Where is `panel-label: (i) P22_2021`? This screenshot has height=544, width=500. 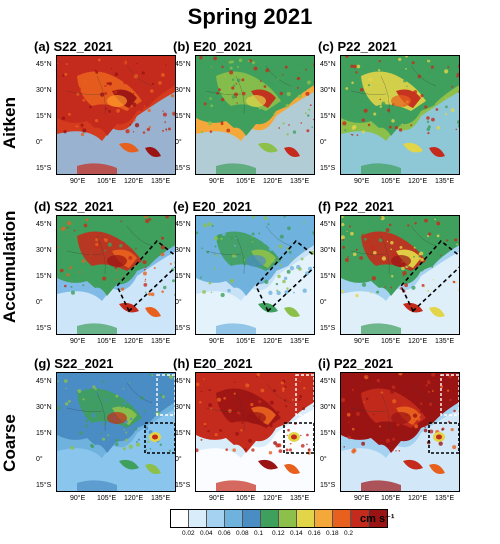
panel-label: (i) P22_2021 is located at coordinates (356, 363).